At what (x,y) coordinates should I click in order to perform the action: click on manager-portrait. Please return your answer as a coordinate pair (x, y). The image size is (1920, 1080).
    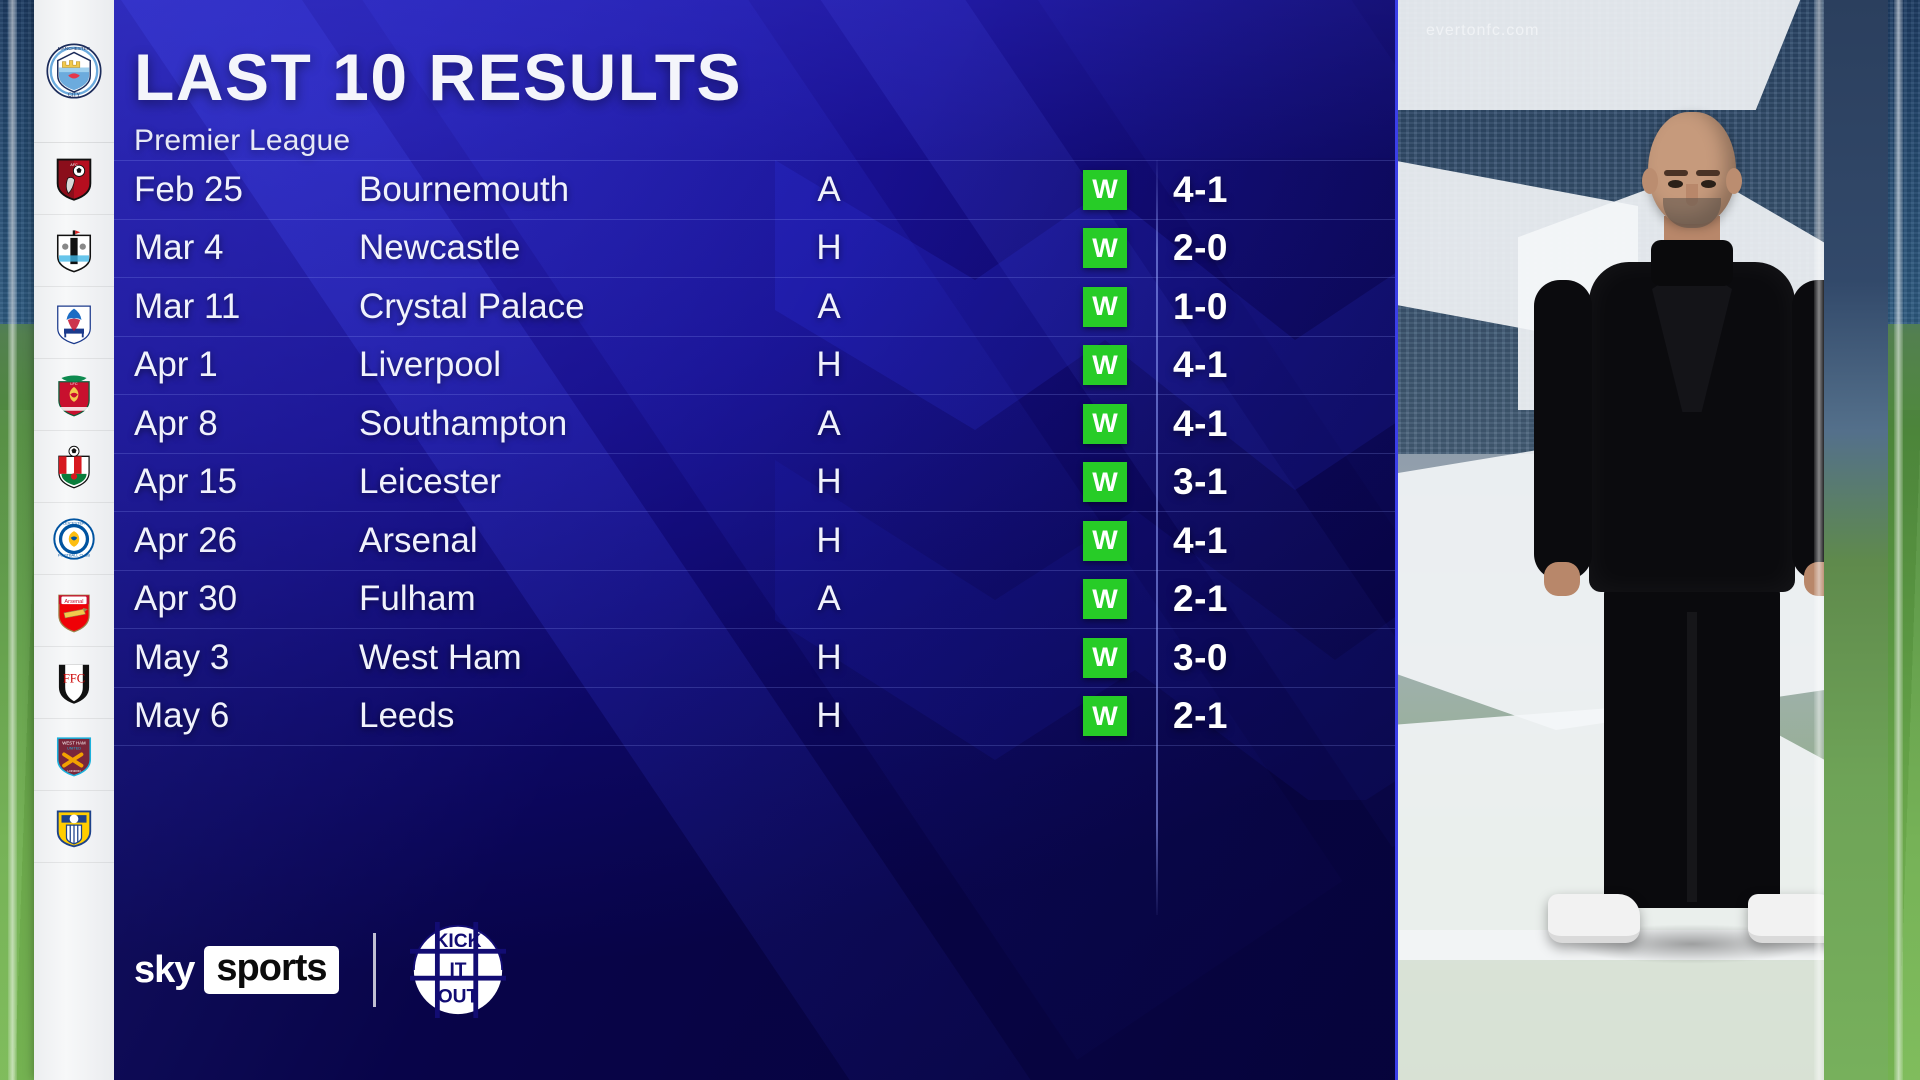
    Looking at the image, I should click on (1692, 562).